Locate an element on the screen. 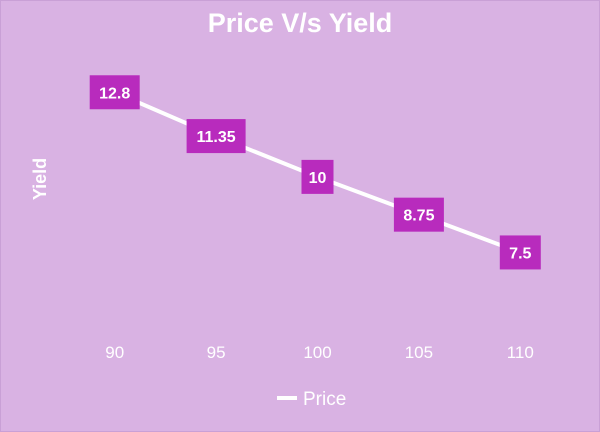  x-tick-group: 90 95 100 105 110 is located at coordinates (319, 352).